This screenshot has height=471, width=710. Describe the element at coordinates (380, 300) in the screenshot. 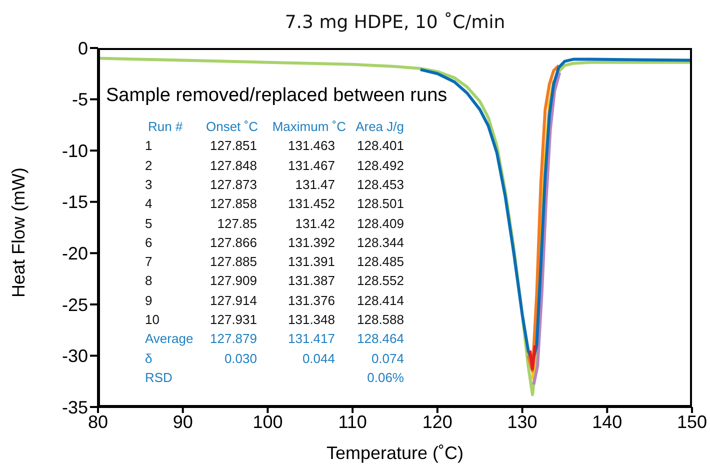

I see `annotation: 128.414` at that location.